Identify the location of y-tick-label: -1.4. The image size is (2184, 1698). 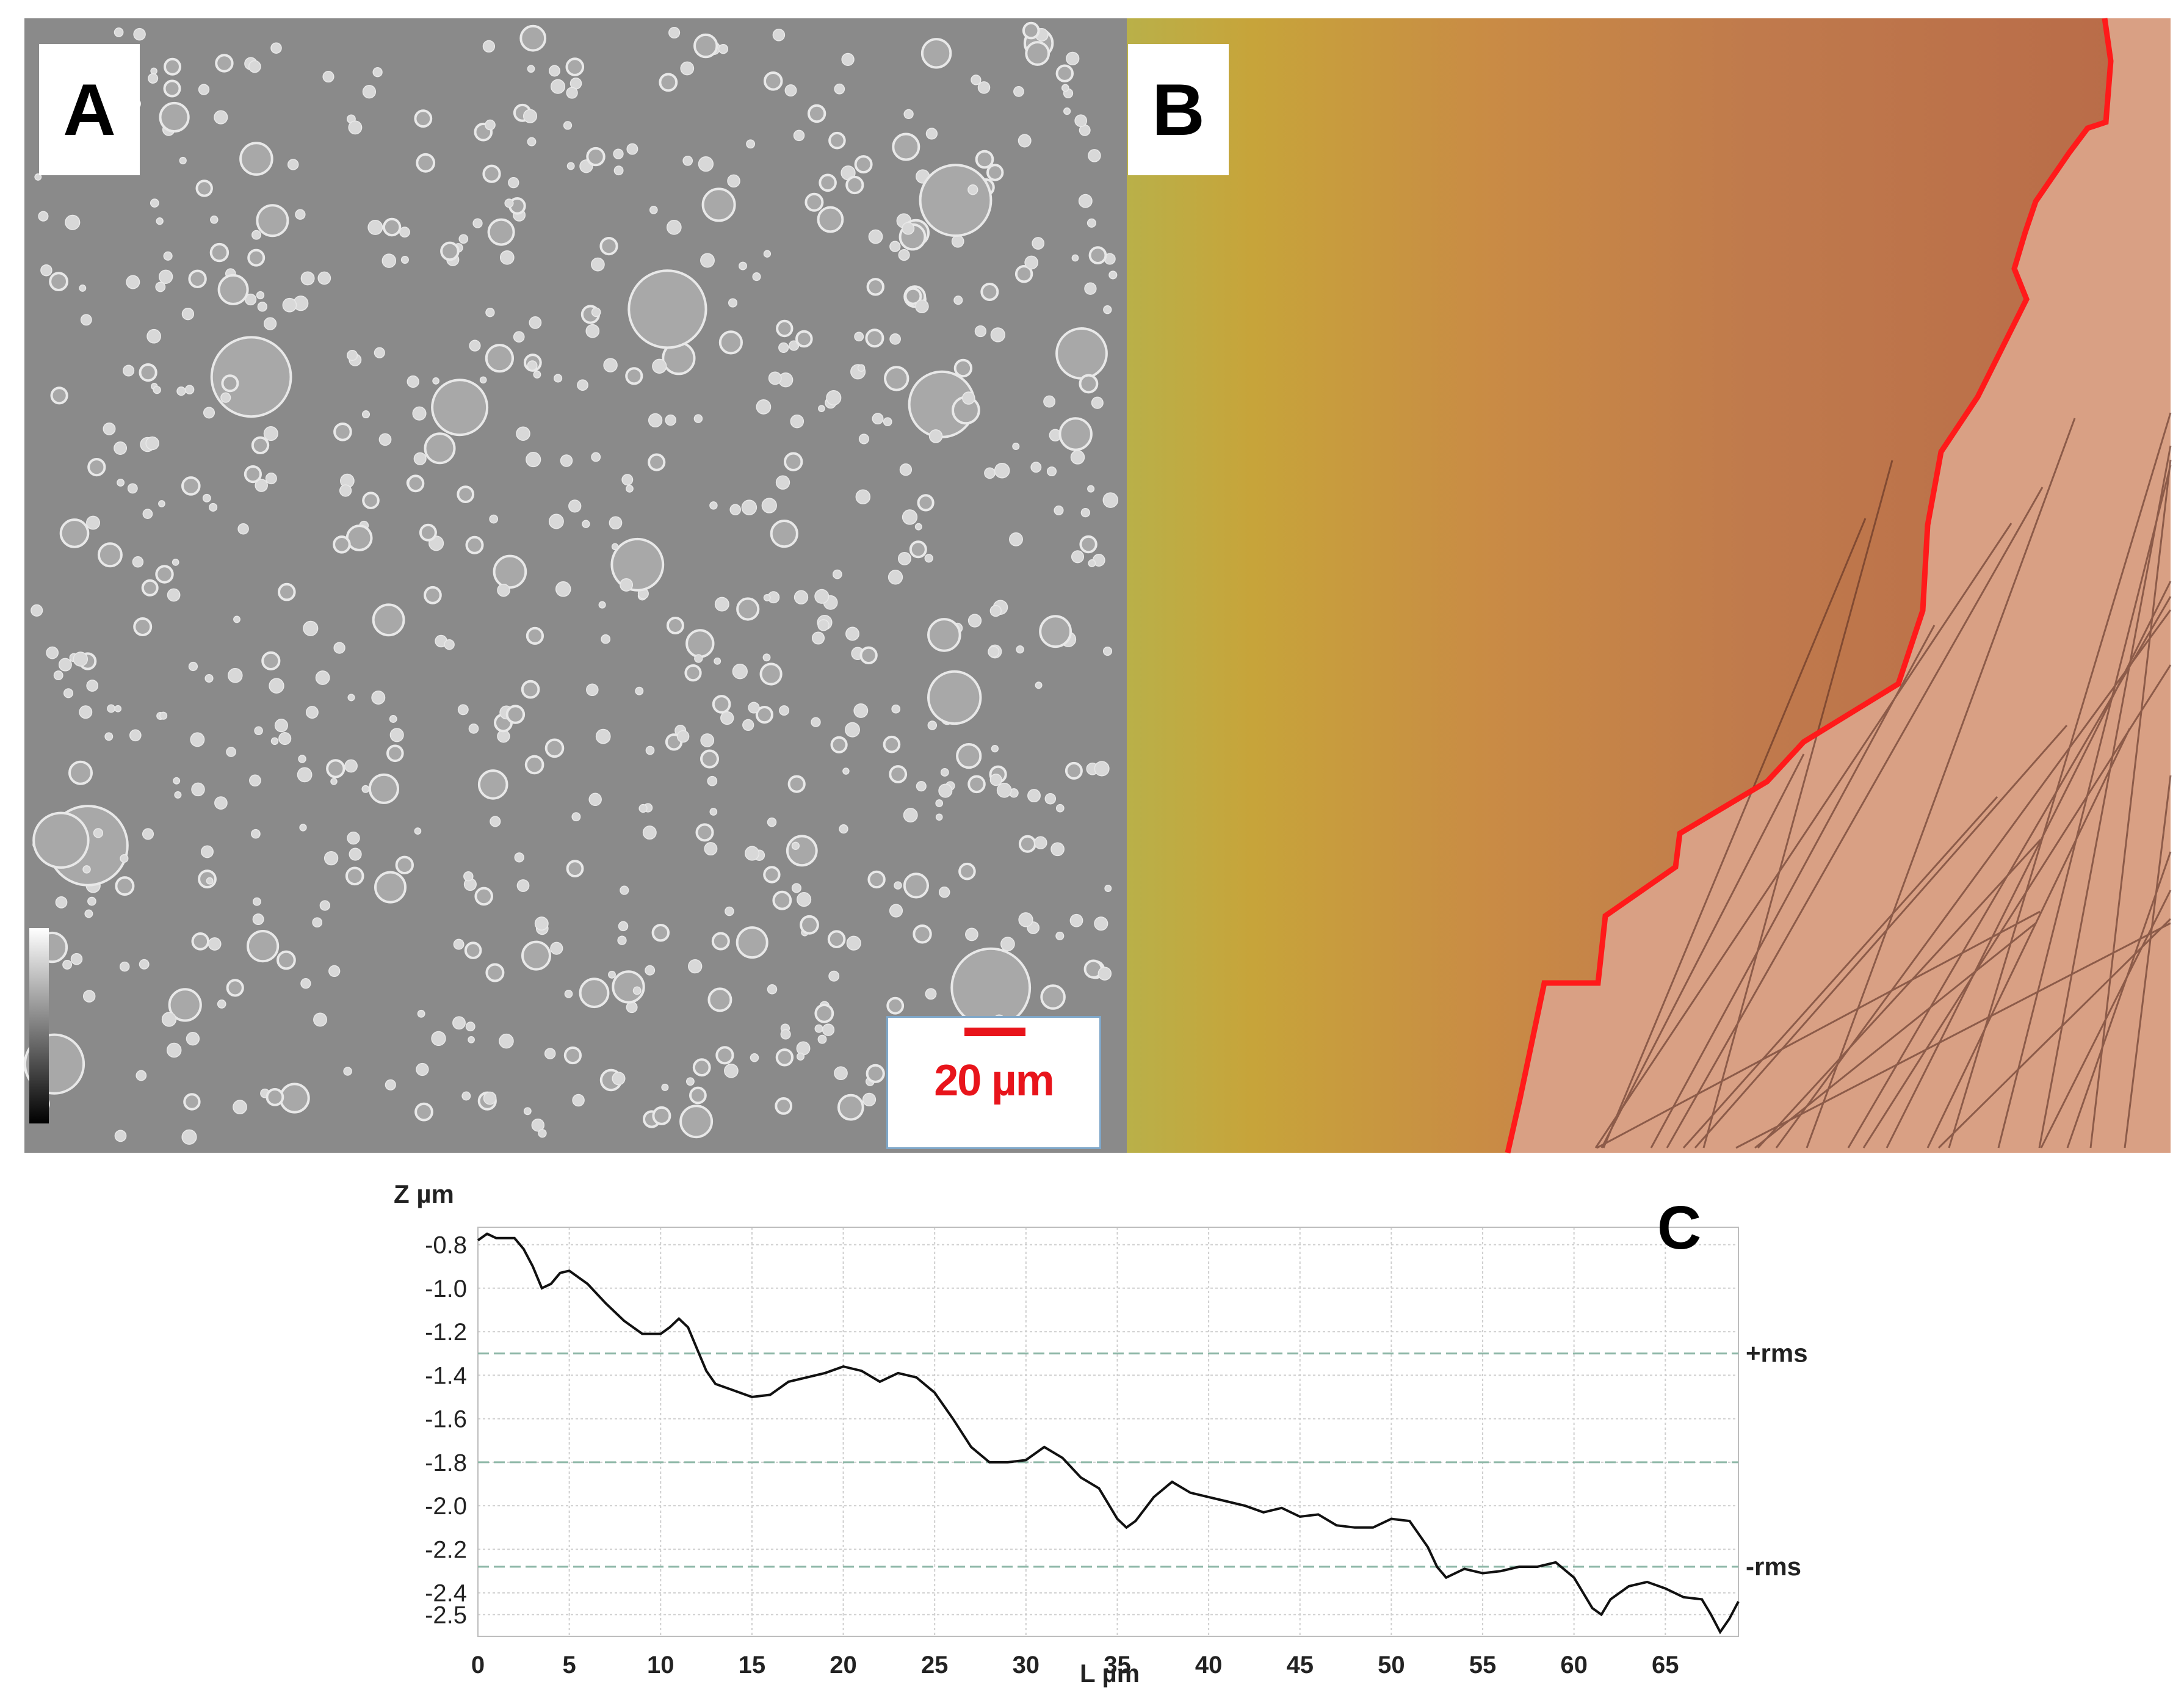
(446, 1376).